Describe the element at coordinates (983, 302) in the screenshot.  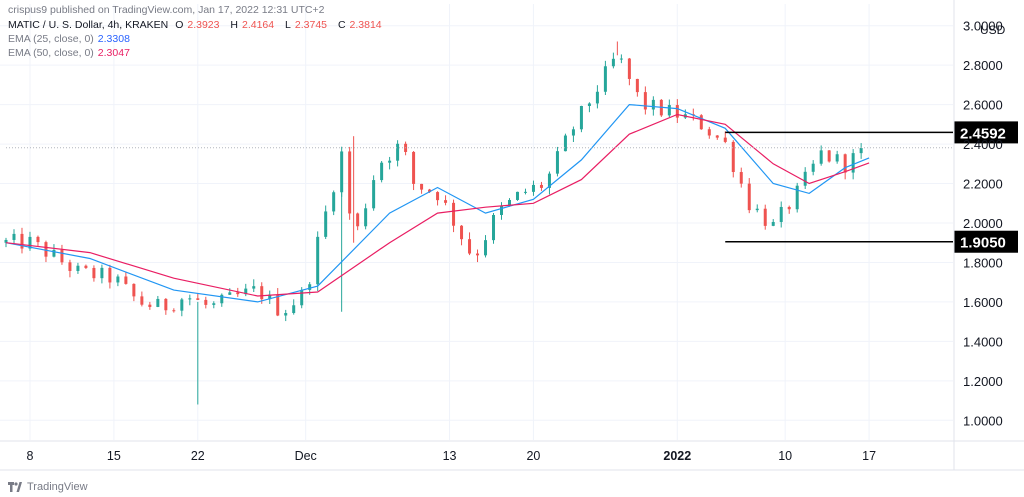
I see `y-tick-label: 1.6000` at that location.